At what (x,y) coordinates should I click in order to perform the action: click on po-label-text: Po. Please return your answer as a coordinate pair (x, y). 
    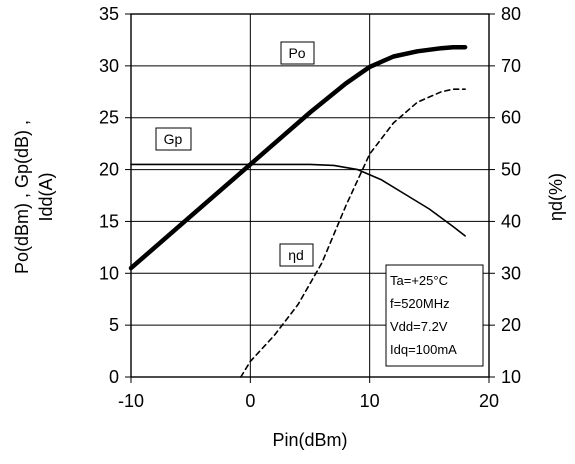
    Looking at the image, I should click on (296, 53).